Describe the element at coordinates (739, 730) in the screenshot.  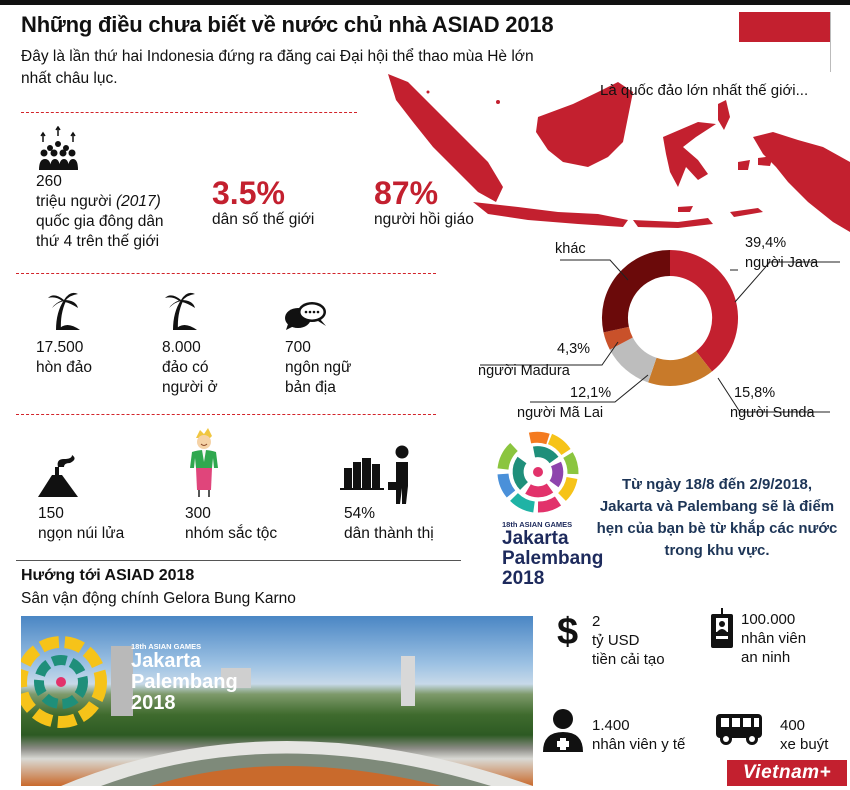
I see `bus-icon` at that location.